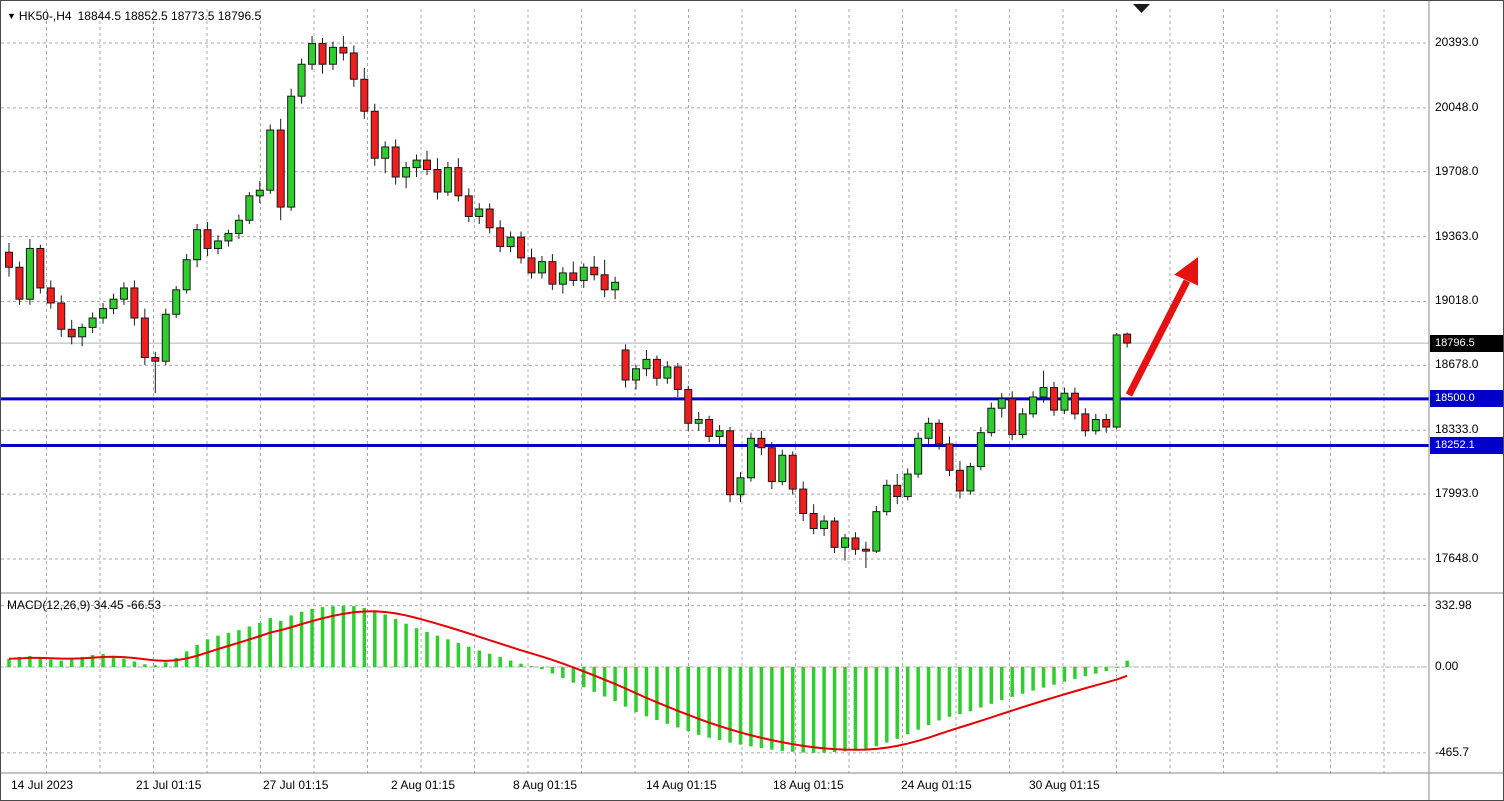  Describe the element at coordinates (1466, 445) in the screenshot. I see `level-price-tag: 18252.1` at that location.